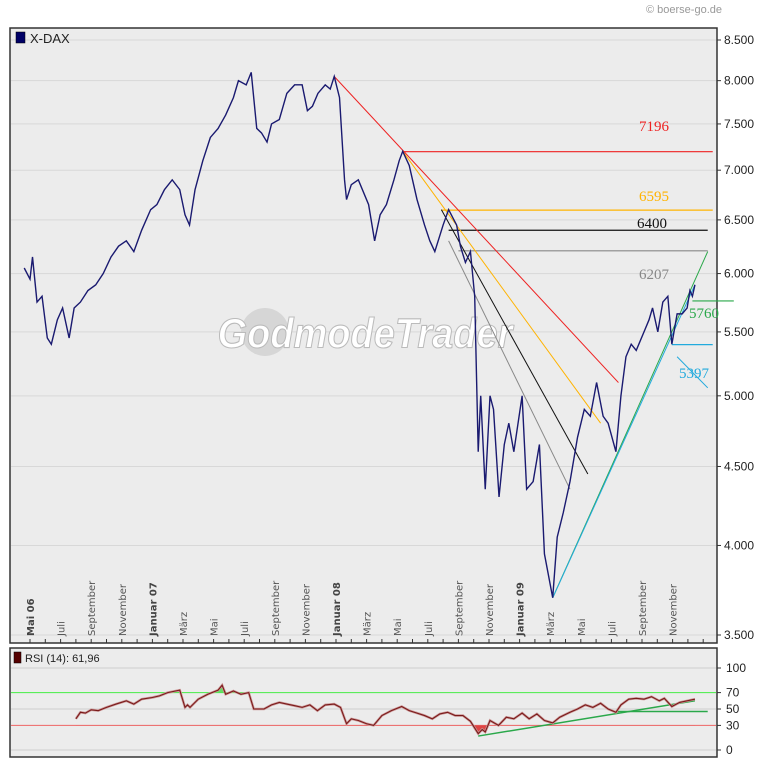 The image size is (770, 770). Describe the element at coordinates (17, 657) in the screenshot. I see `legend-swatch-rsi` at that location.